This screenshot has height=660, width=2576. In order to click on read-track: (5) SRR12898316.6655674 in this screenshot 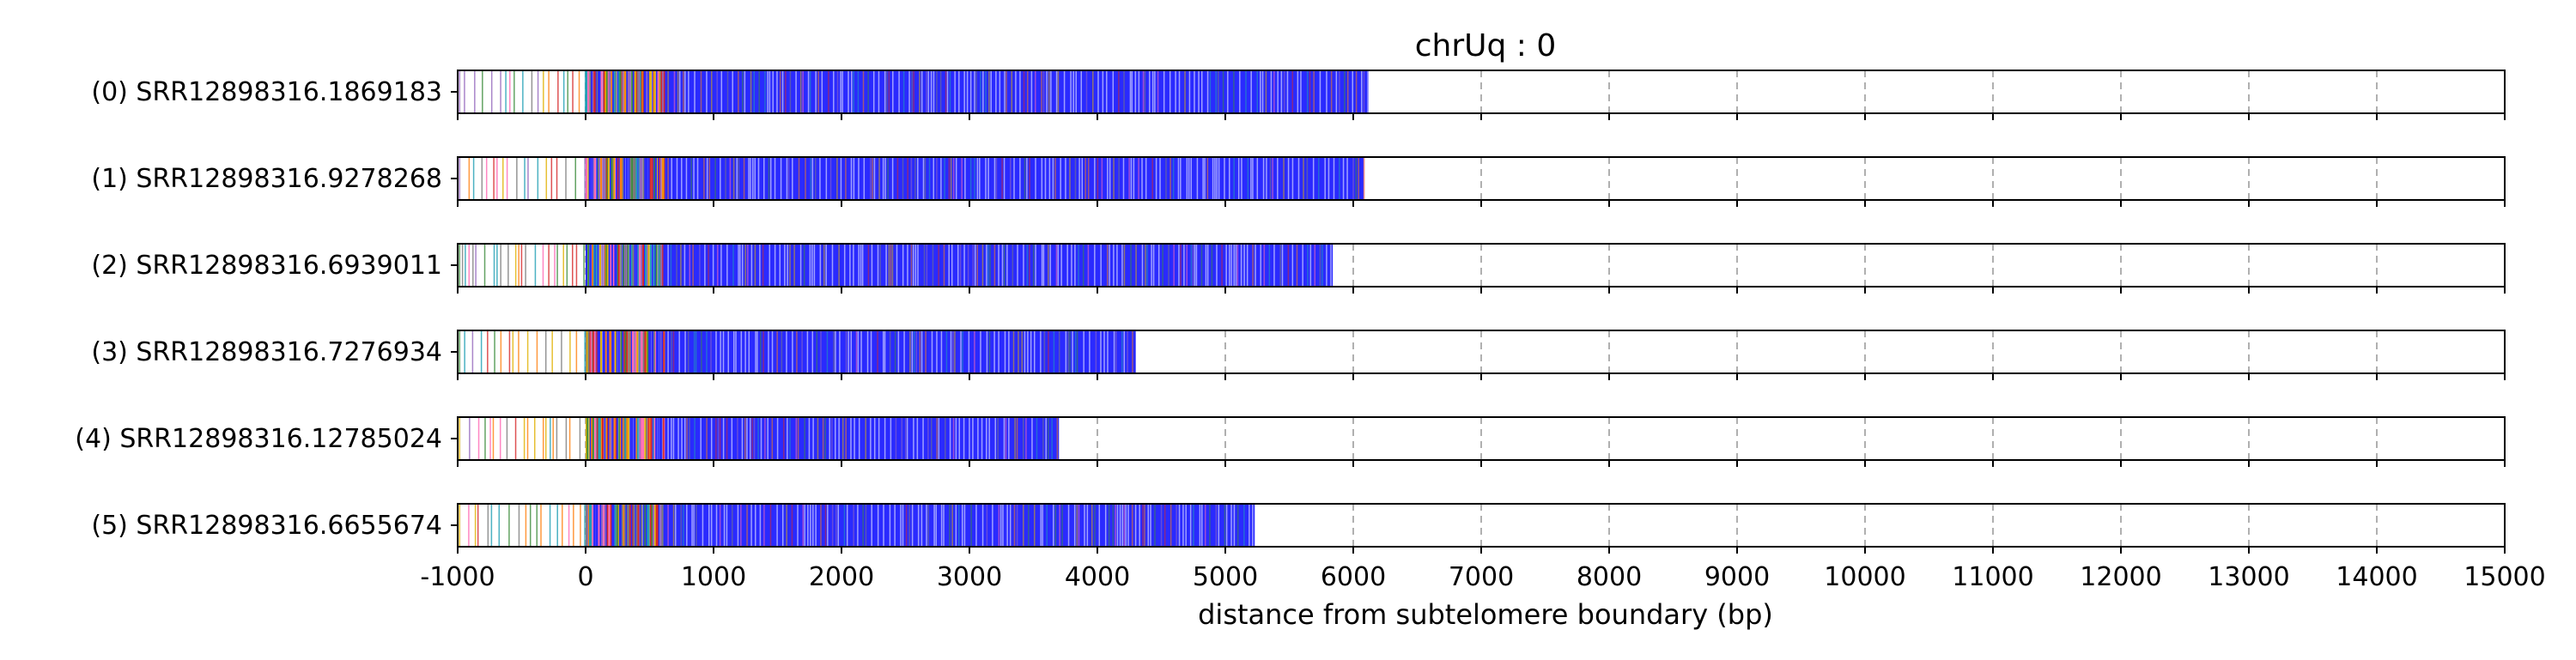, I will do `click(1298, 528)`.